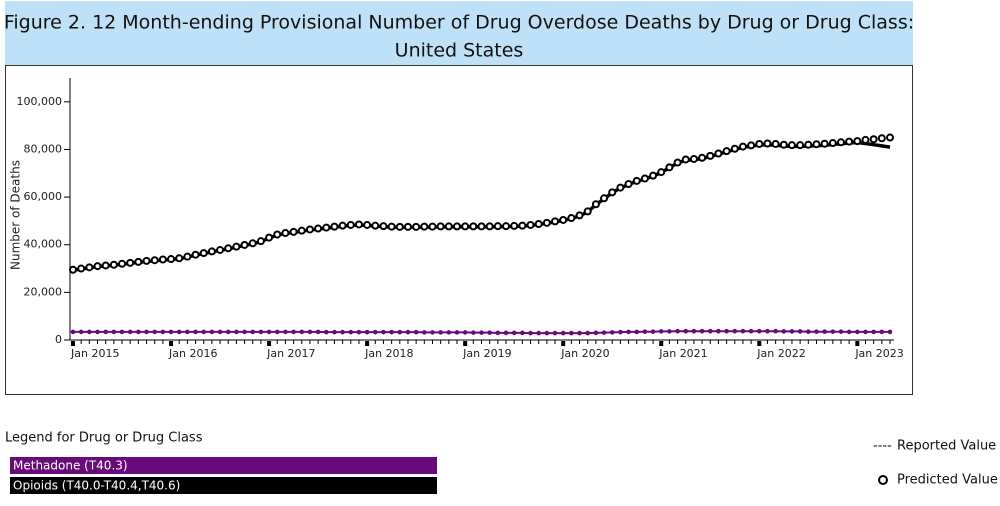  Describe the element at coordinates (96, 486) in the screenshot. I see `legend-label: Opioids (T40.0-T40.4,T40.6)` at that location.